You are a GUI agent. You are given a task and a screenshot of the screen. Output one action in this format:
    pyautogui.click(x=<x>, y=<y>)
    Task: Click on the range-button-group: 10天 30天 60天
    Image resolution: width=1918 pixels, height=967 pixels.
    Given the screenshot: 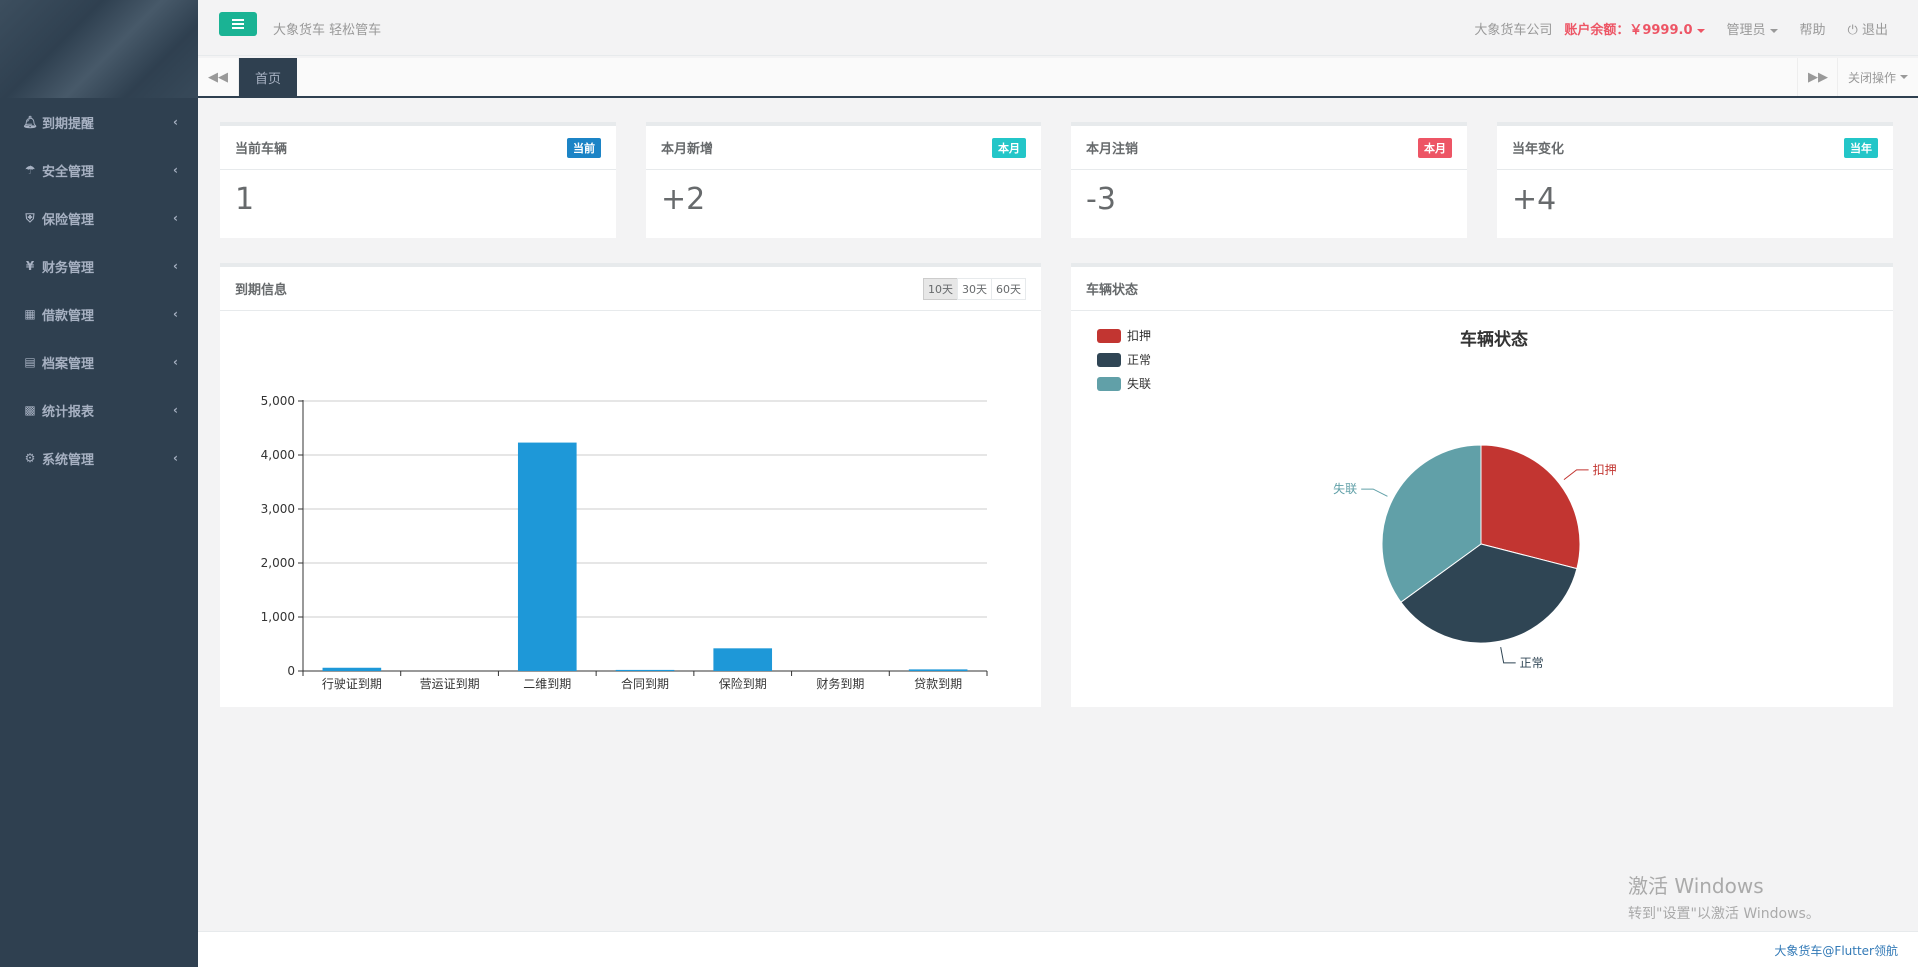 What is the action you would take?
    pyautogui.click(x=974, y=288)
    